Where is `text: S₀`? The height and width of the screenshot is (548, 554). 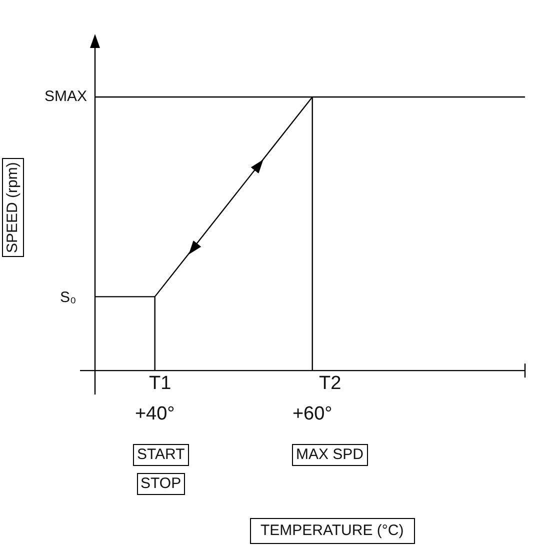
text: S₀ is located at coordinates (68, 297).